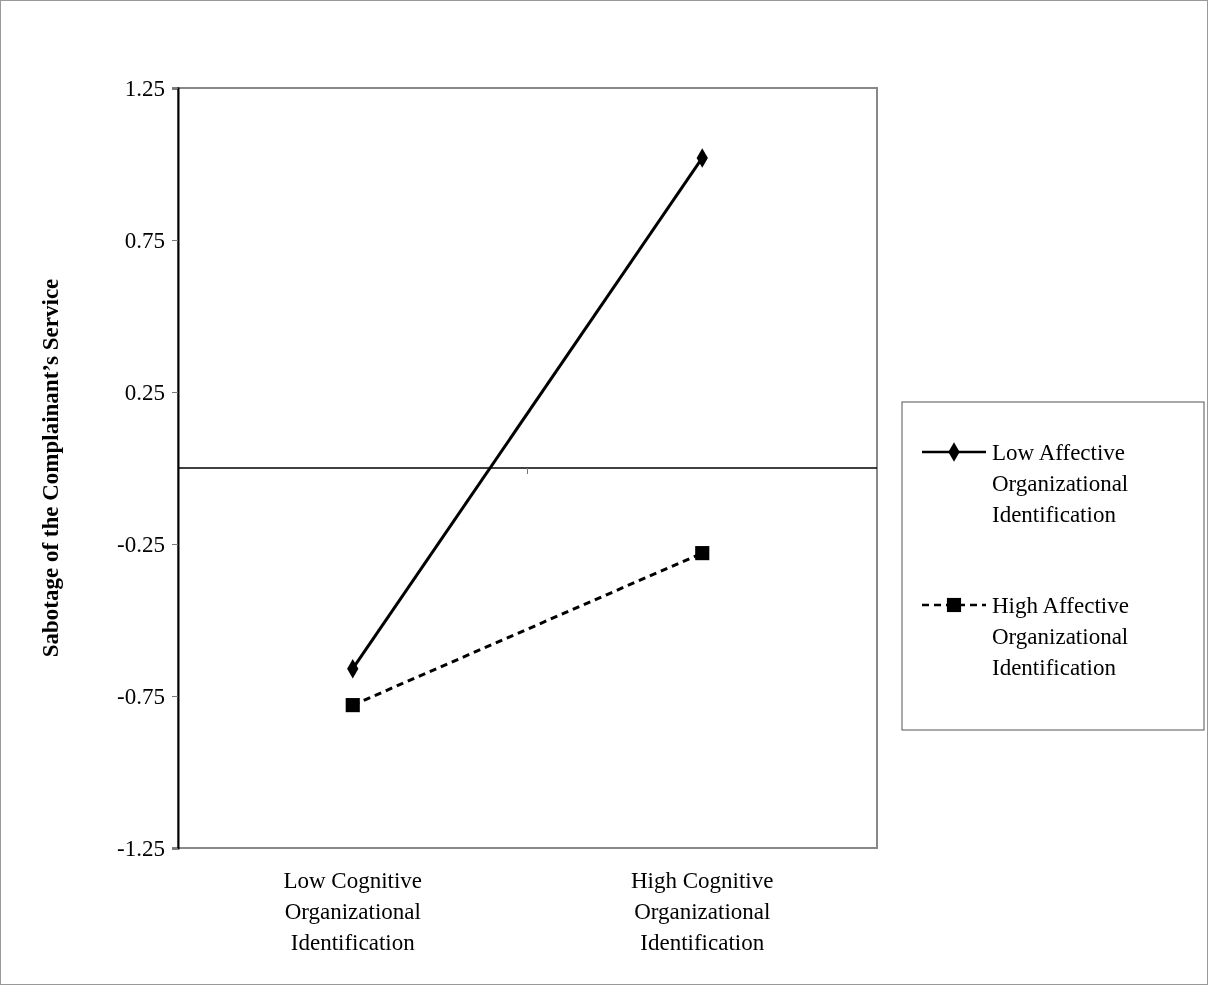 Image resolution: width=1208 pixels, height=985 pixels. I want to click on legend-label: Low Affective Organizational Identification, so click(1060, 483).